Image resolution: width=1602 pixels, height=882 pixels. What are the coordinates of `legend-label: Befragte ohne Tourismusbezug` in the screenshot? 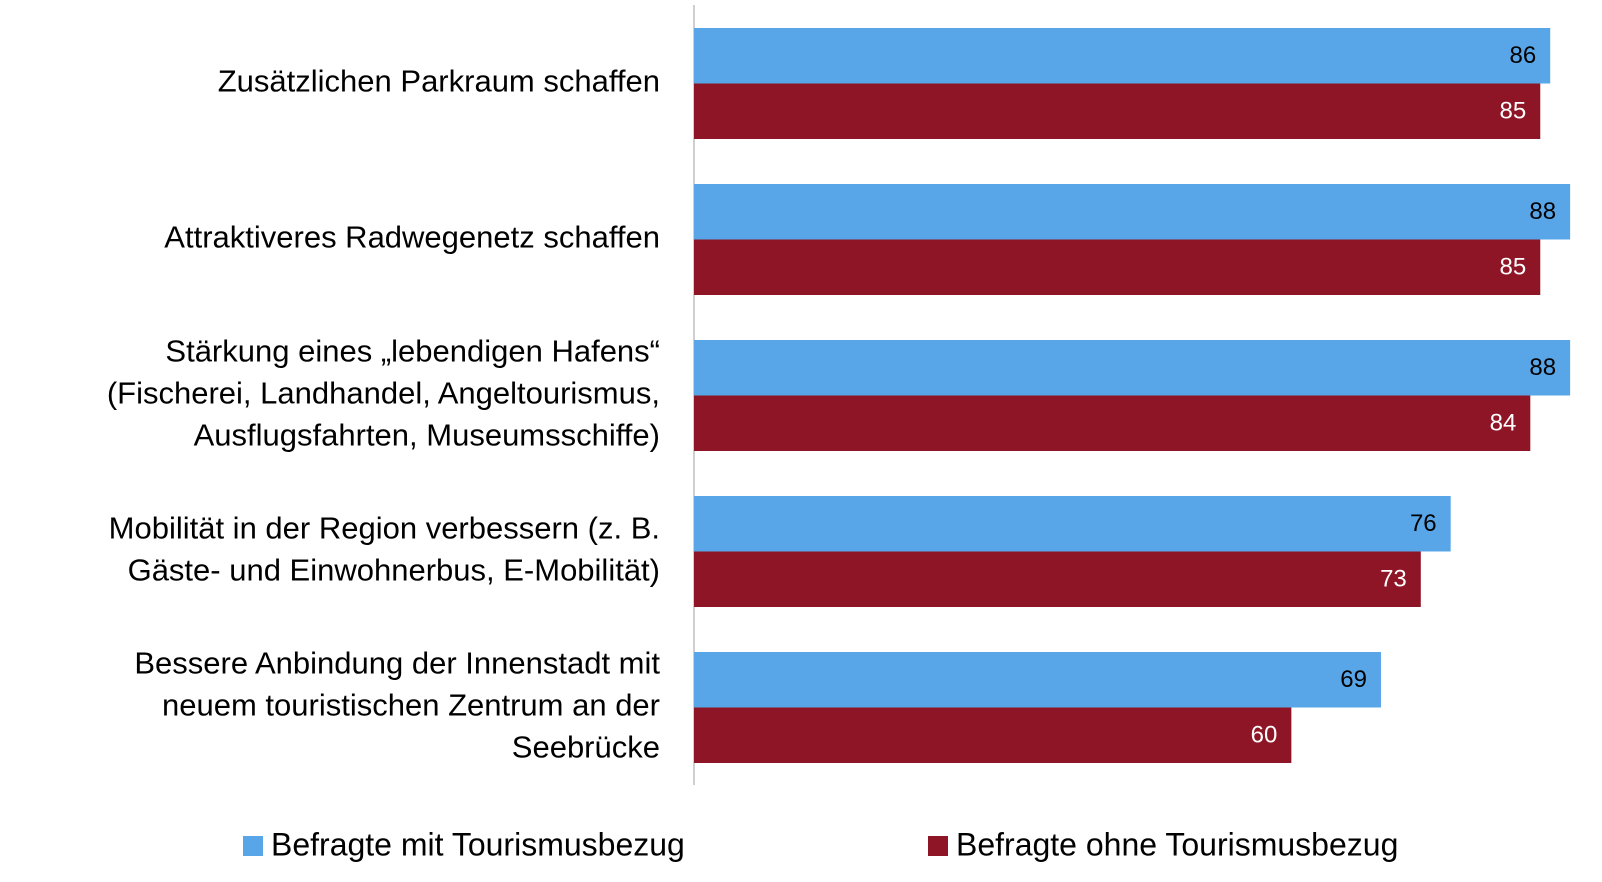 It's located at (1177, 844).